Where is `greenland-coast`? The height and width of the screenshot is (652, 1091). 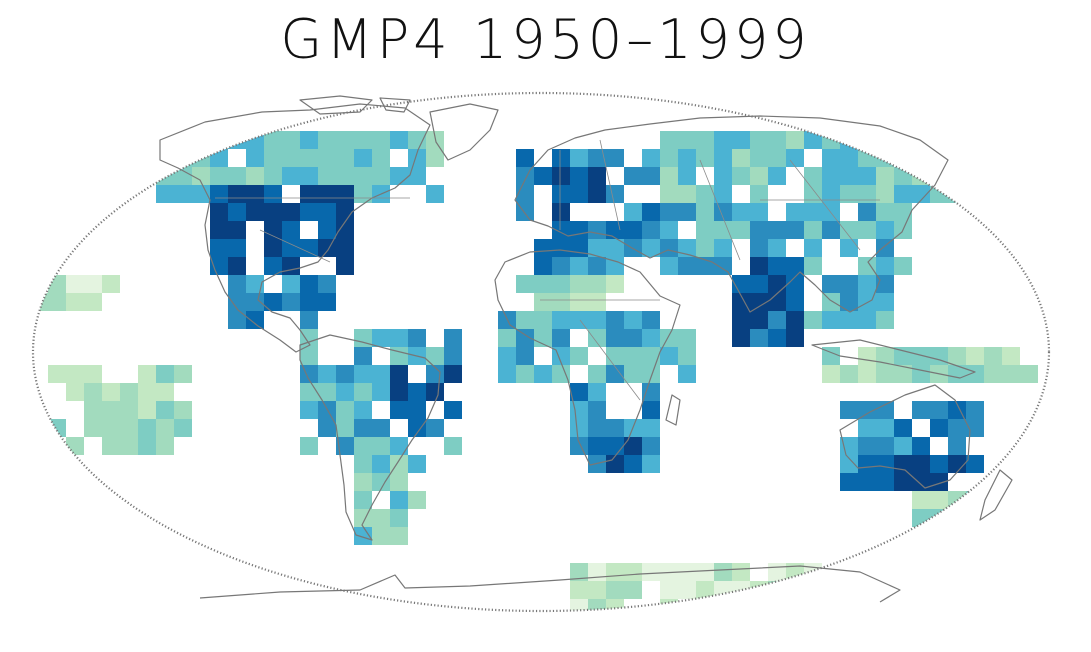
greenland-coast is located at coordinates (464, 132).